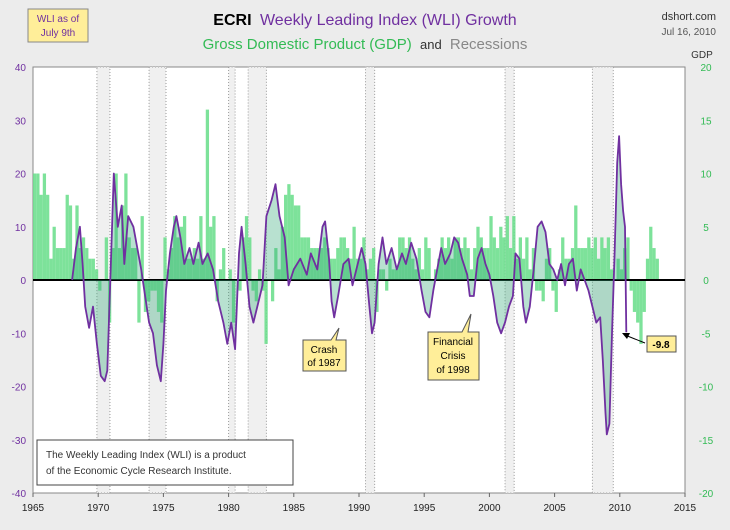 This screenshot has width=730, height=530. What do you see at coordinates (706, 228) in the screenshot?
I see `right-tick-label: 5` at bounding box center [706, 228].